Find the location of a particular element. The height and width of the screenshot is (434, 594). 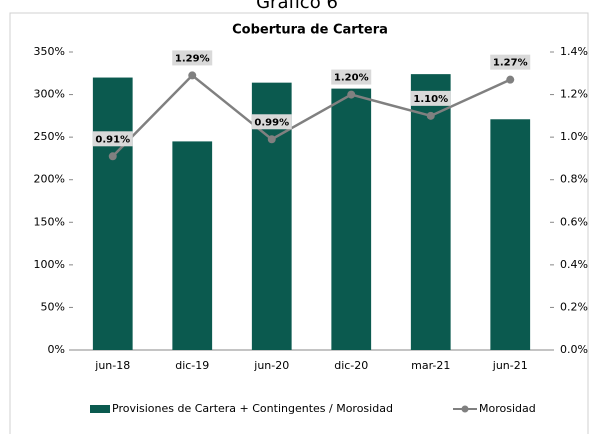

y2-tick-label: 1.0% is located at coordinates (574, 136).